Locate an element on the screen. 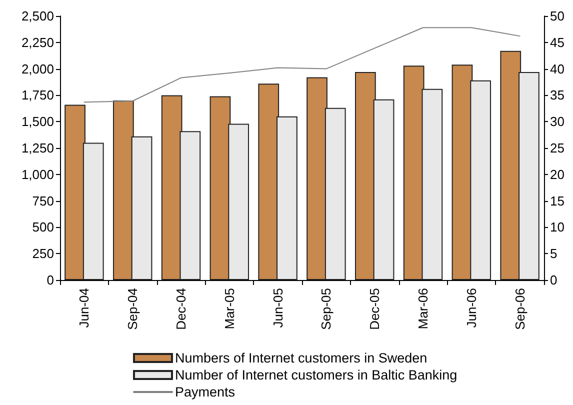 The image size is (573, 405). y-tick-label: 1,250 is located at coordinates (37, 148).